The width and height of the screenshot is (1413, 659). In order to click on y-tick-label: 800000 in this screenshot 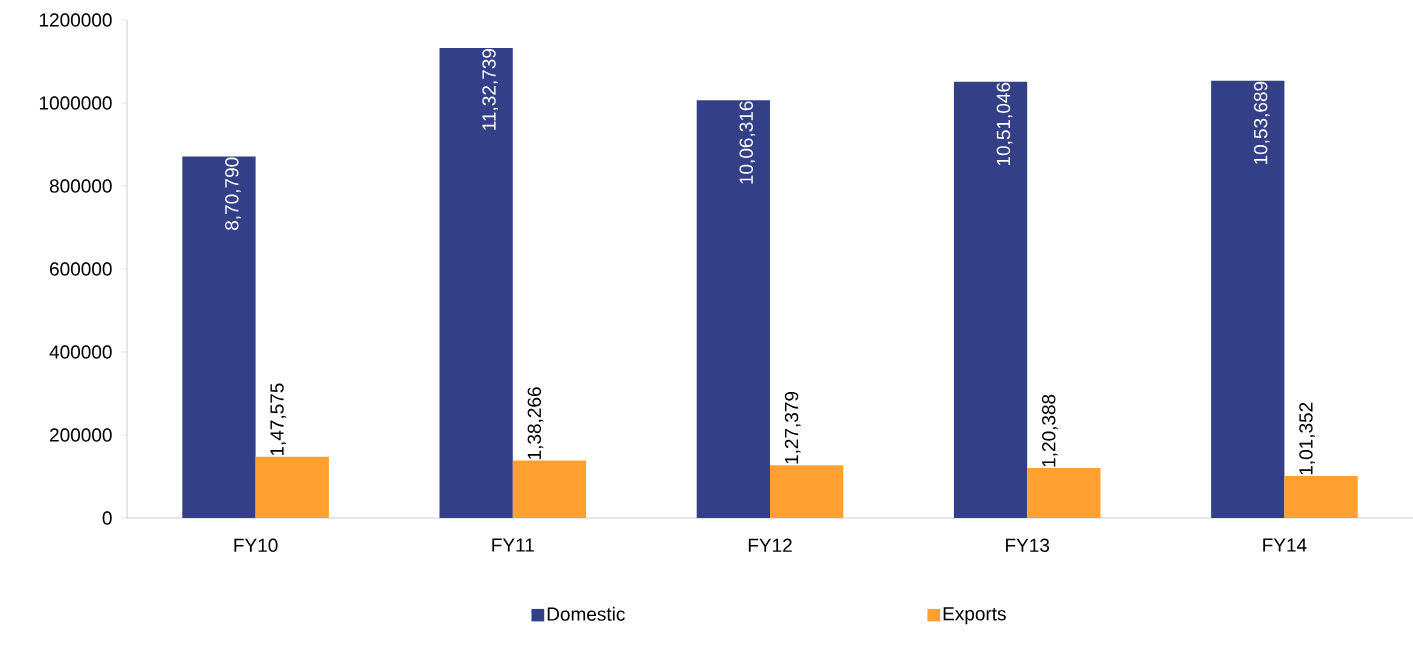, I will do `click(80, 186)`.